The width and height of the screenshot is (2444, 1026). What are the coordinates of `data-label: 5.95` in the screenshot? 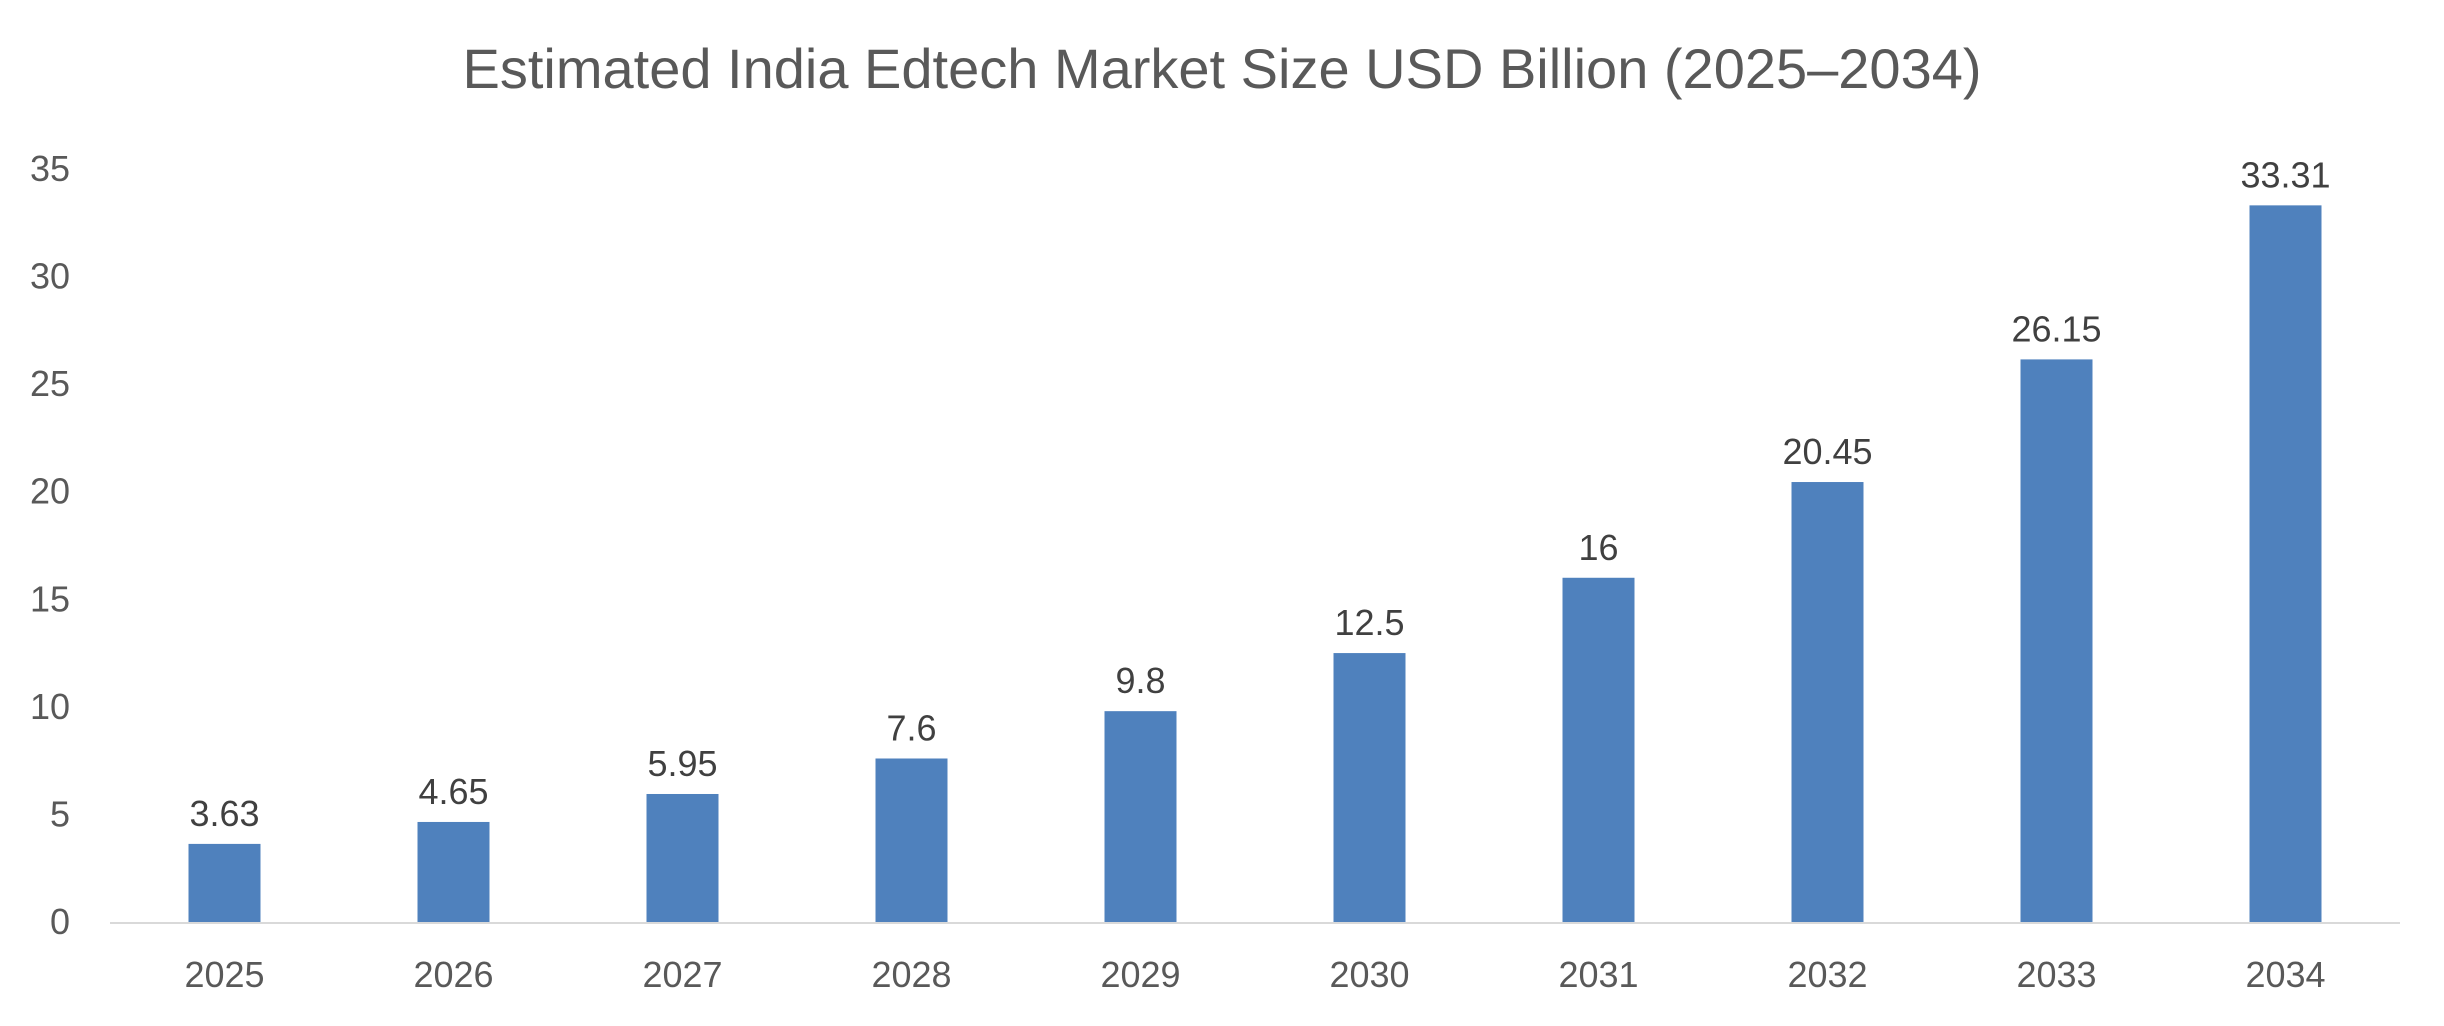 It's located at (682, 763).